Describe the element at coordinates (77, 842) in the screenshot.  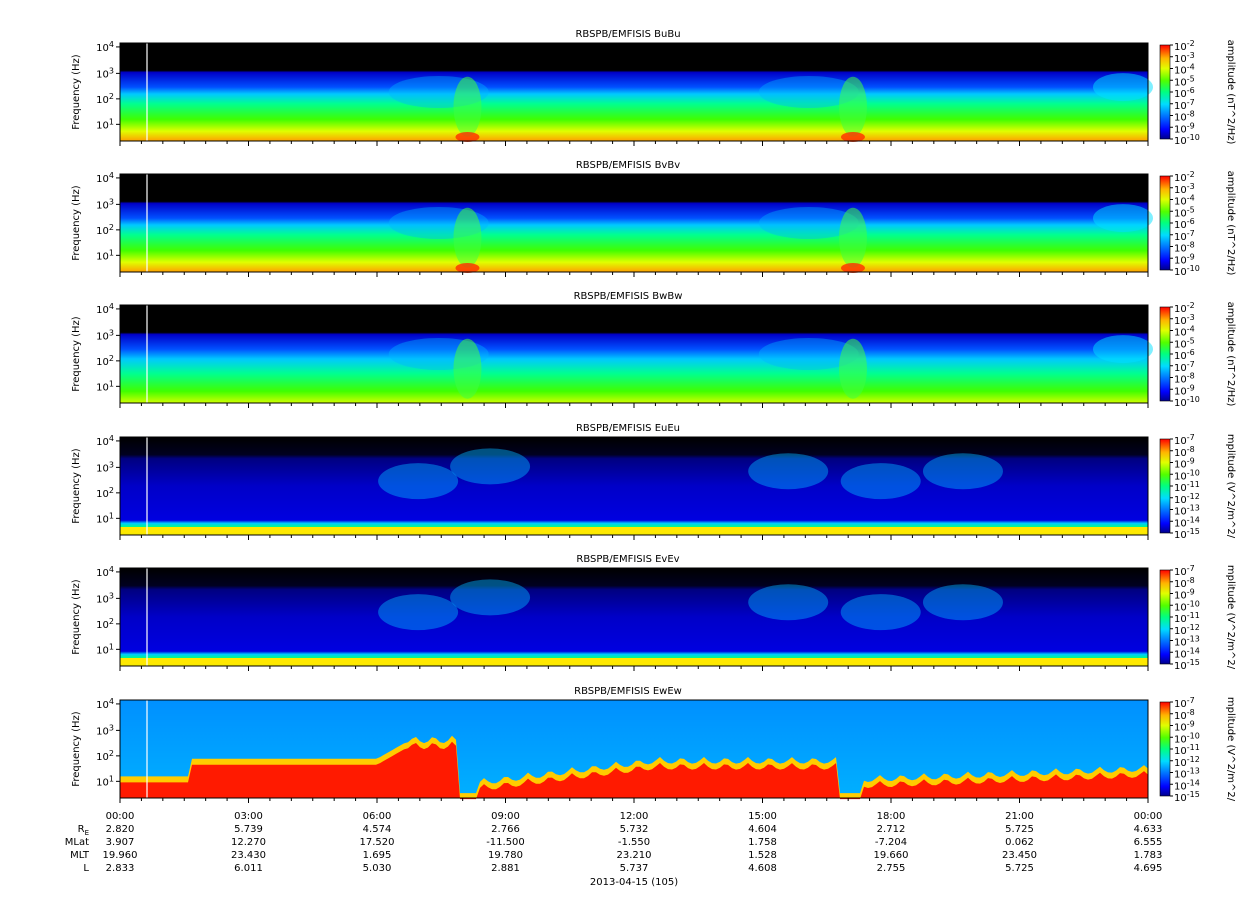
I see `ephemeris-row-label: MLat` at that location.